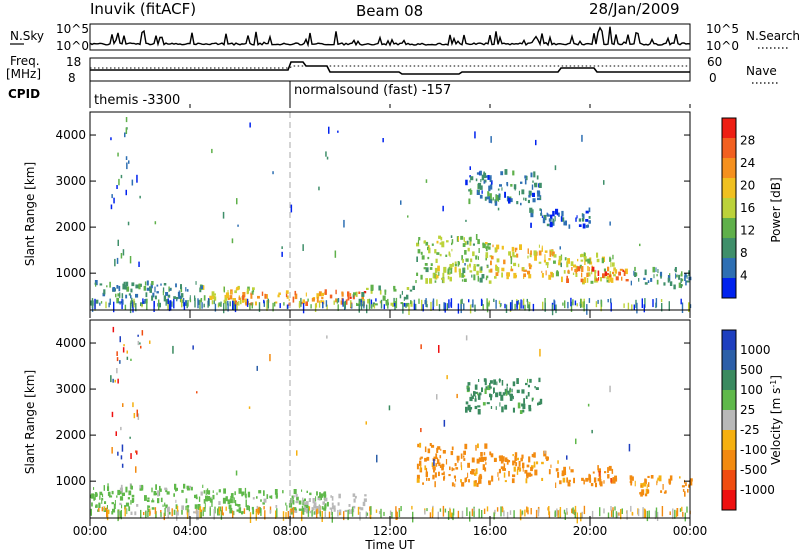 The width and height of the screenshot is (800, 554). What do you see at coordinates (713, 78) in the screenshot?
I see `nave-tick-bottom: 0` at bounding box center [713, 78].